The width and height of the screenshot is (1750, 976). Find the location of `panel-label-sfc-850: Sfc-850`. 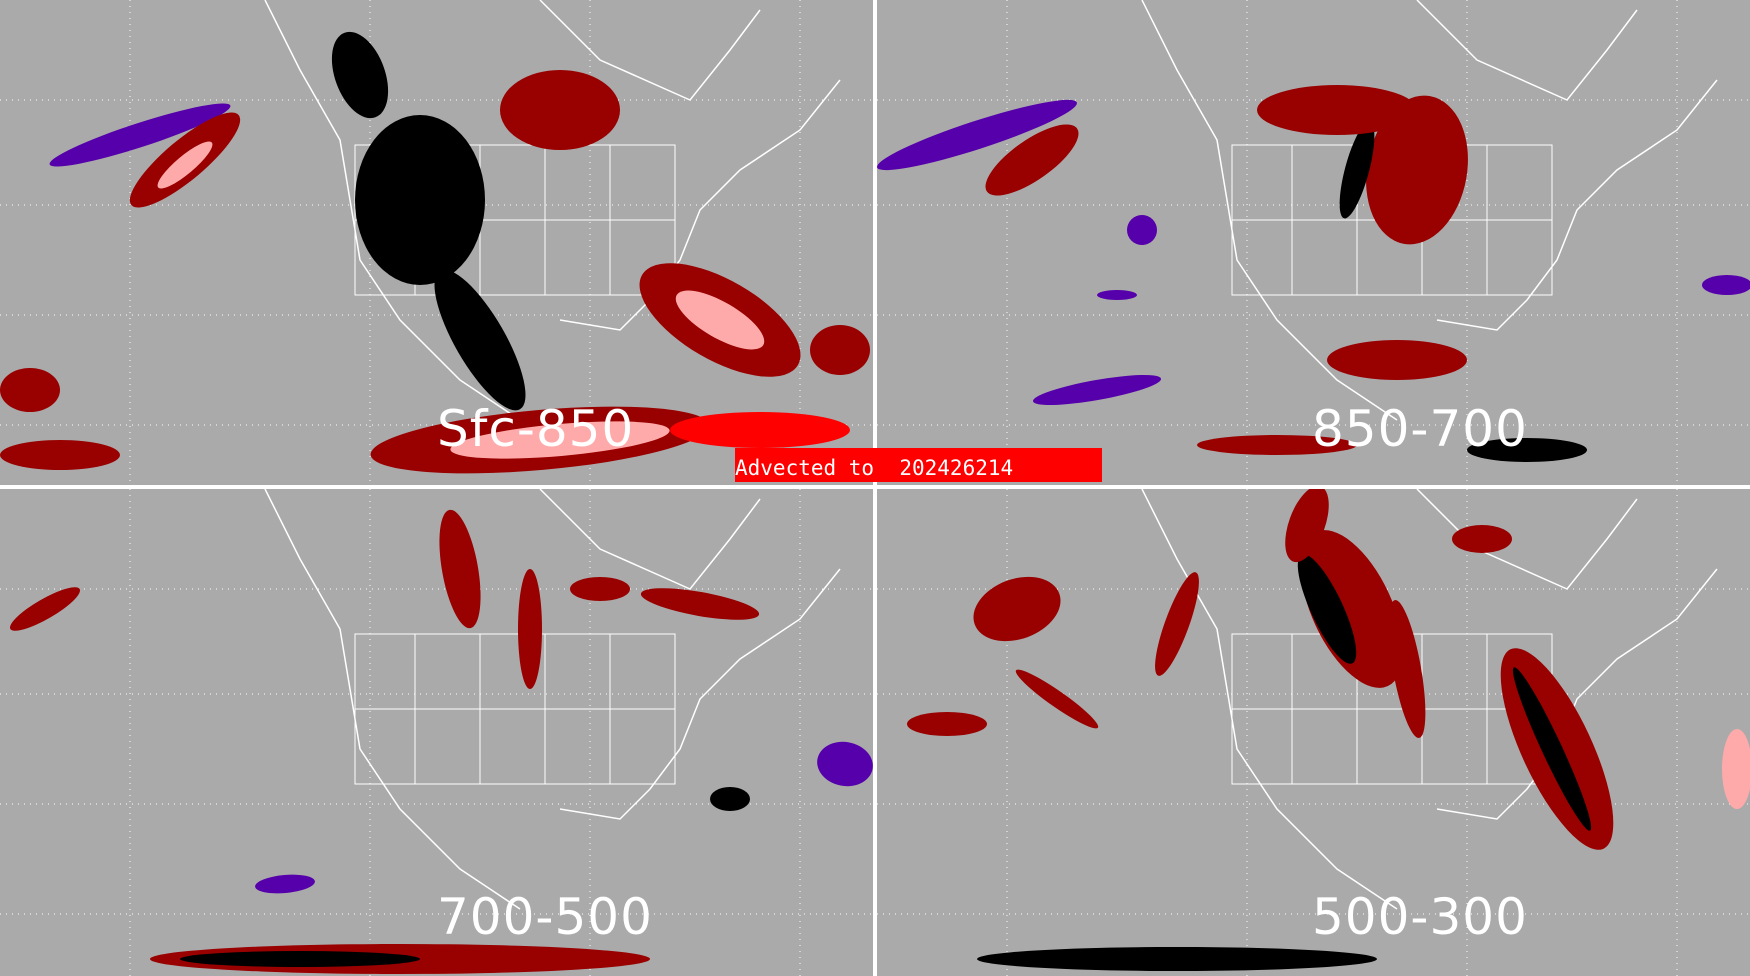

panel-label-sfc-850: Sfc-850 is located at coordinates (536, 429).